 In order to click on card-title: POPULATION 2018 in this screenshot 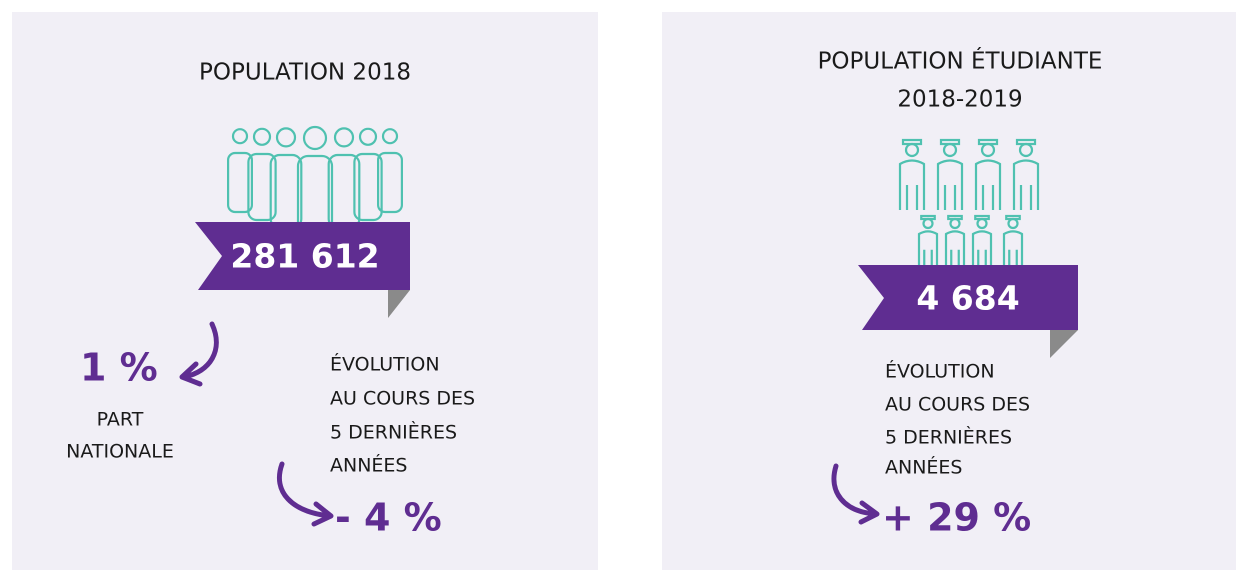, I will do `click(305, 73)`.